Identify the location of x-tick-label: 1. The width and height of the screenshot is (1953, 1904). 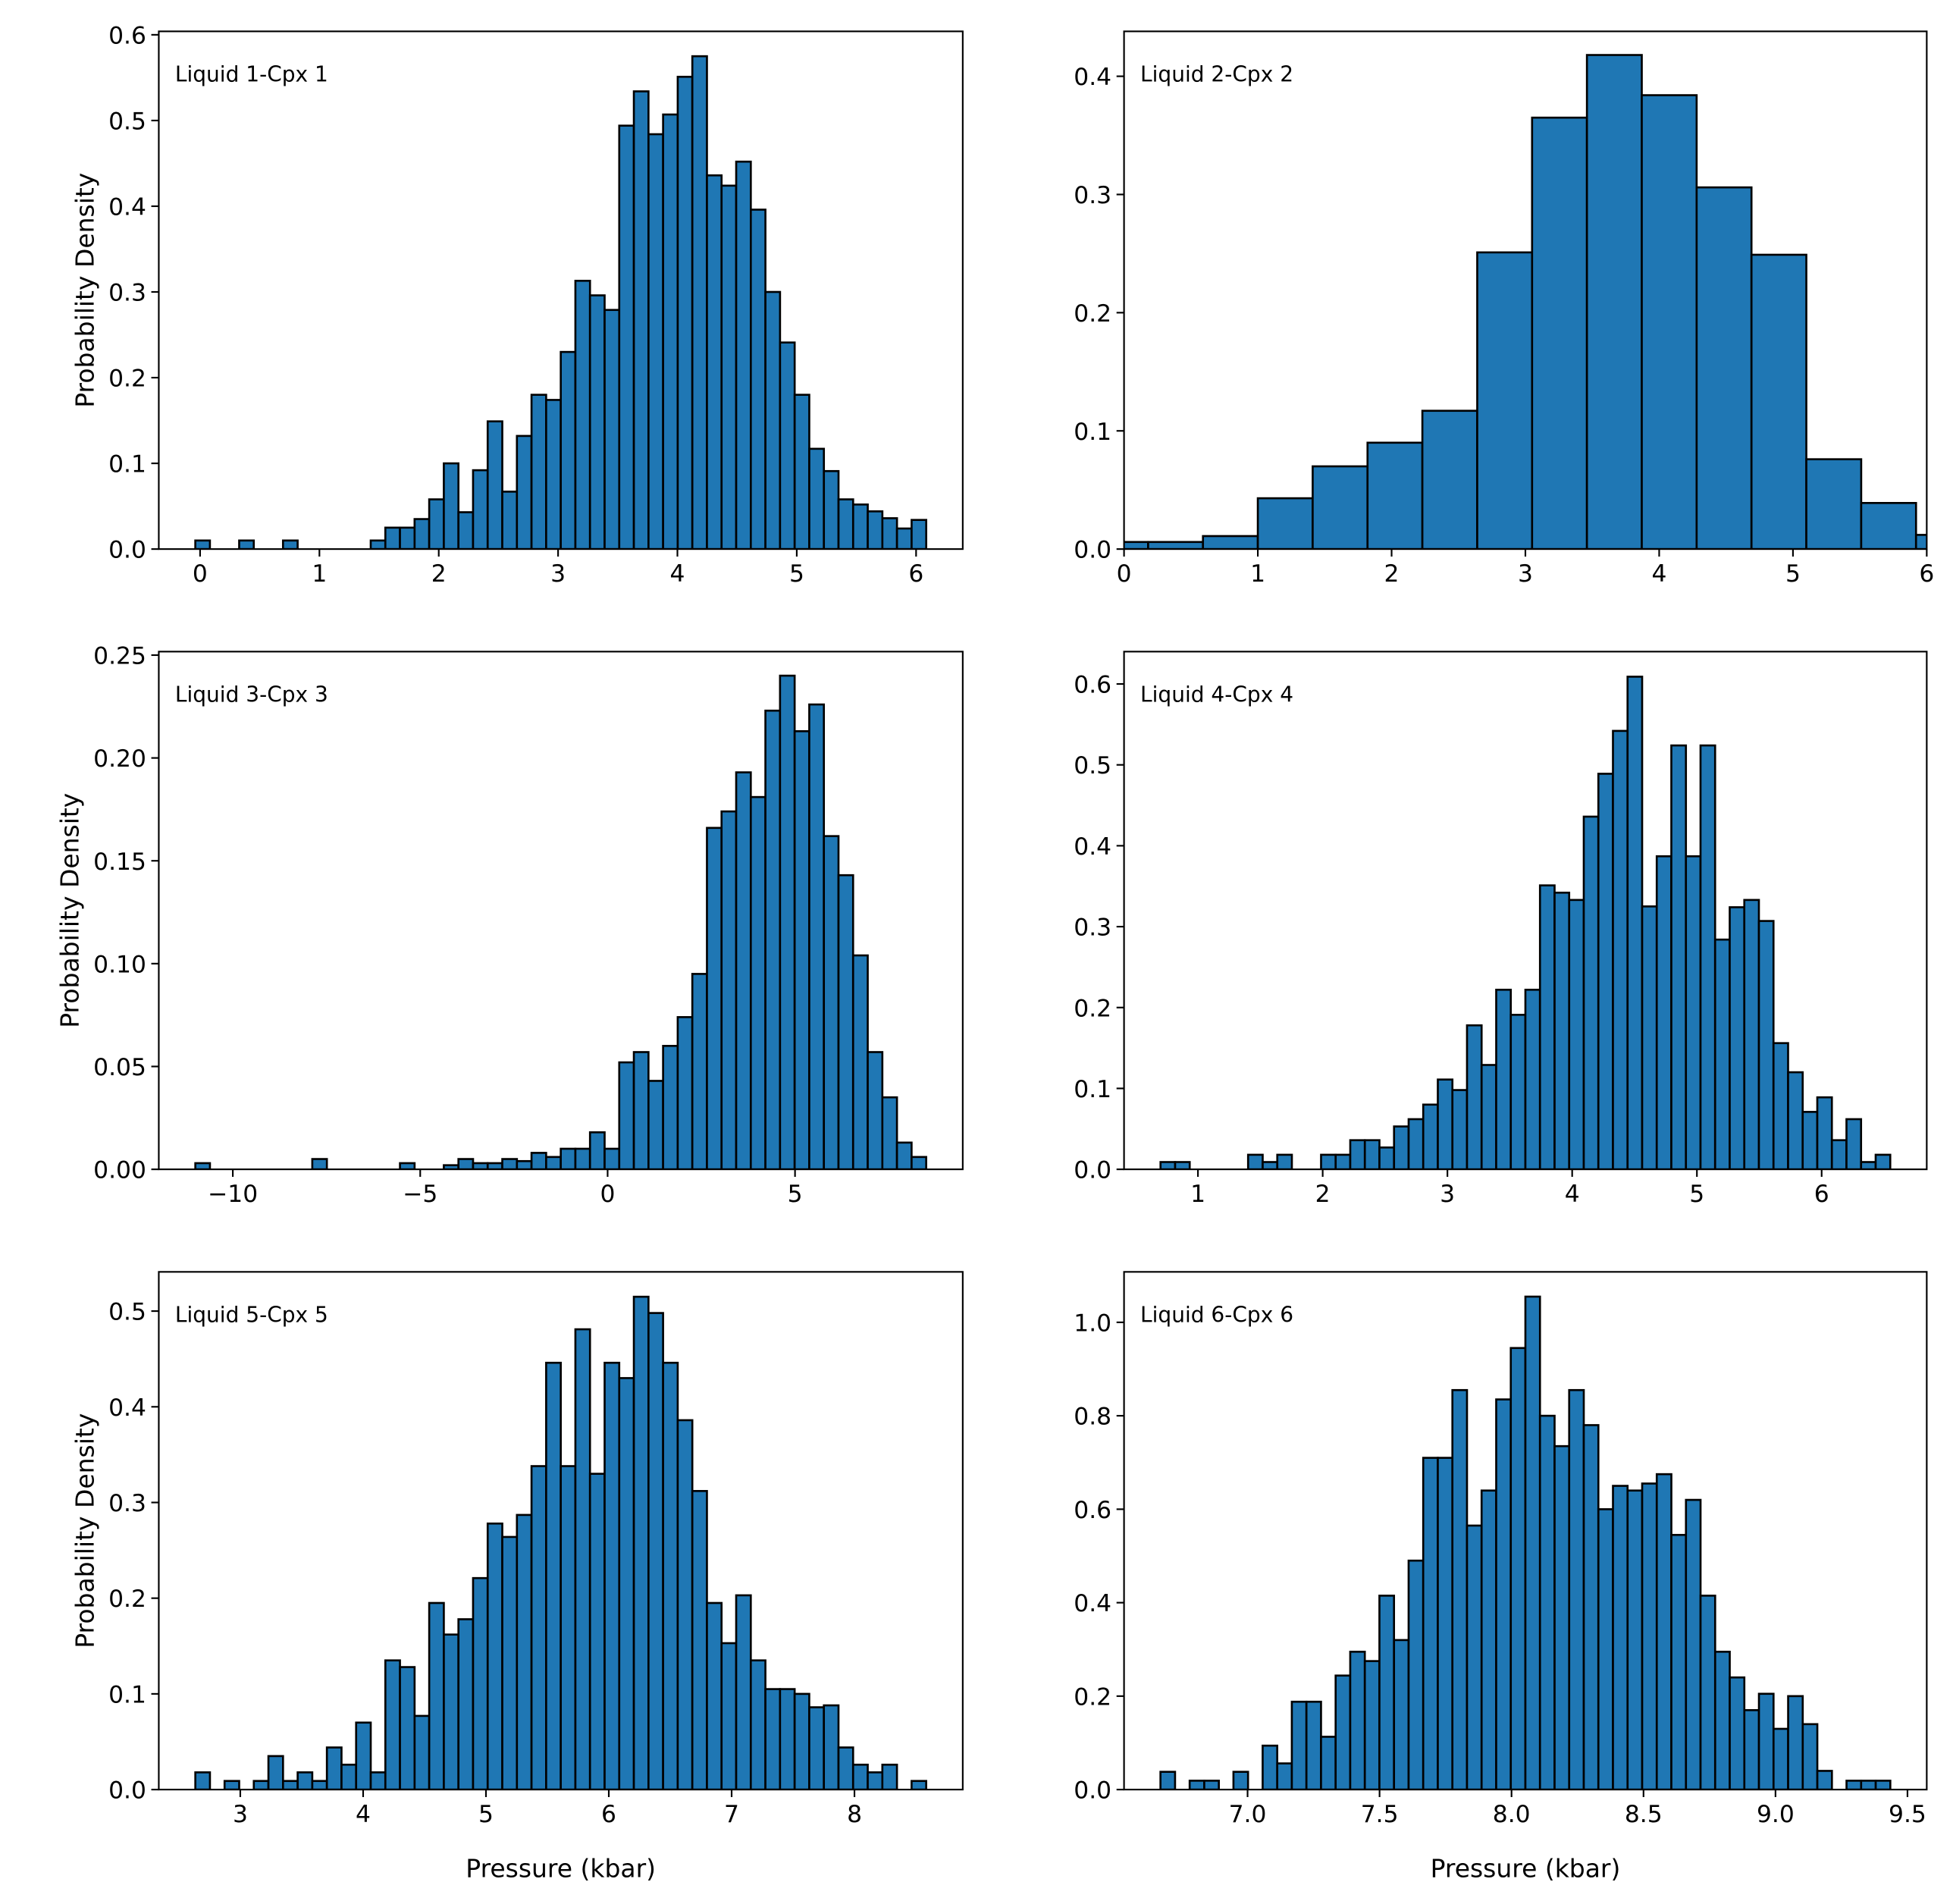
(319, 574).